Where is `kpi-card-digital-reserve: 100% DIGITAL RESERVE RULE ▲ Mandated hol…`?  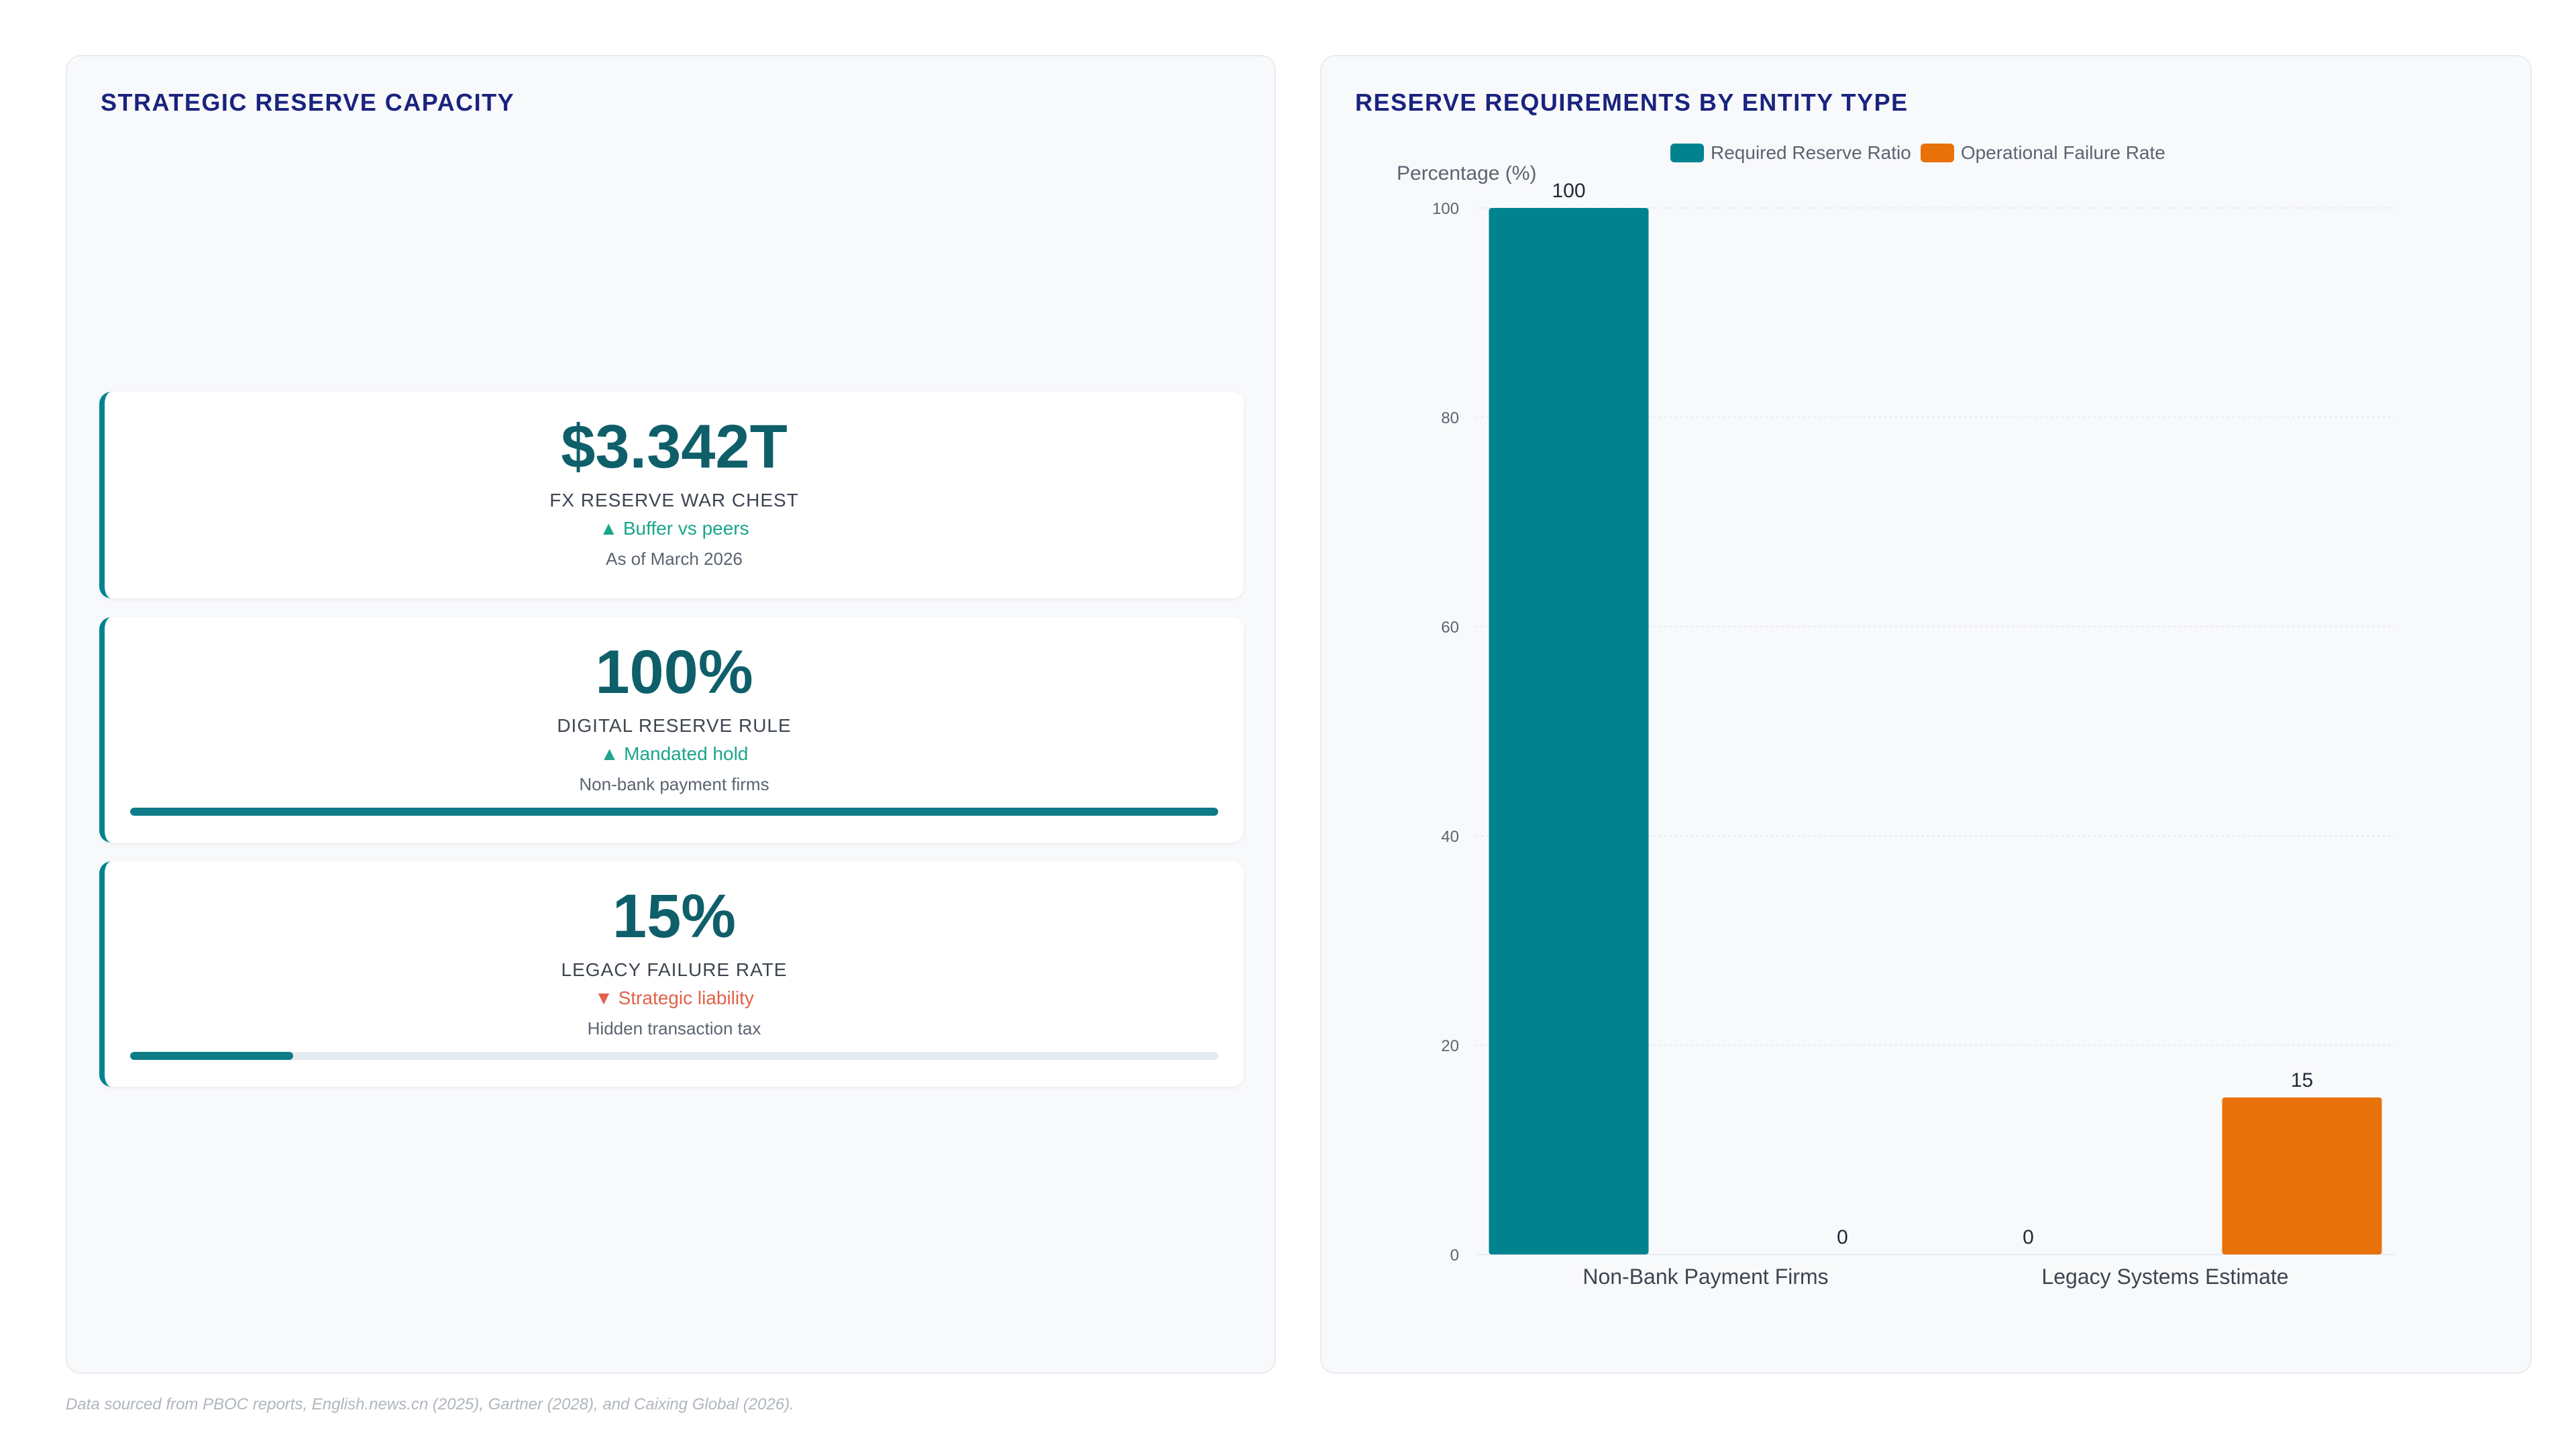 kpi-card-digital-reserve: 100% DIGITAL RESERVE RULE ▲ Mandated hol… is located at coordinates (671, 730).